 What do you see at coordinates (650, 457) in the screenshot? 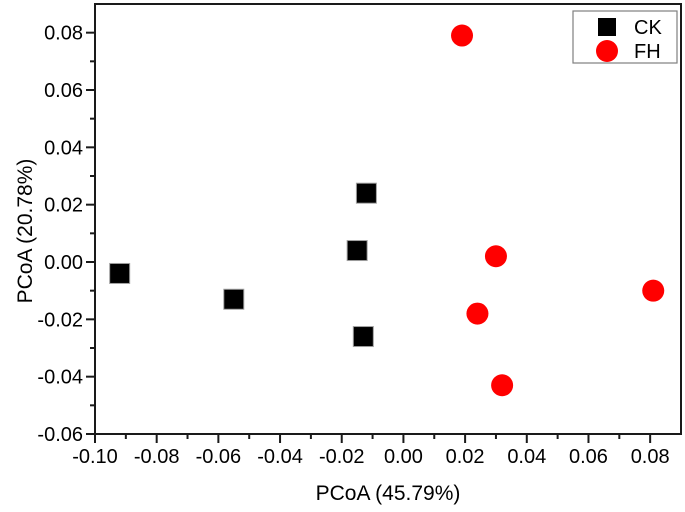
I see `x-tick-label: 0.08` at bounding box center [650, 457].